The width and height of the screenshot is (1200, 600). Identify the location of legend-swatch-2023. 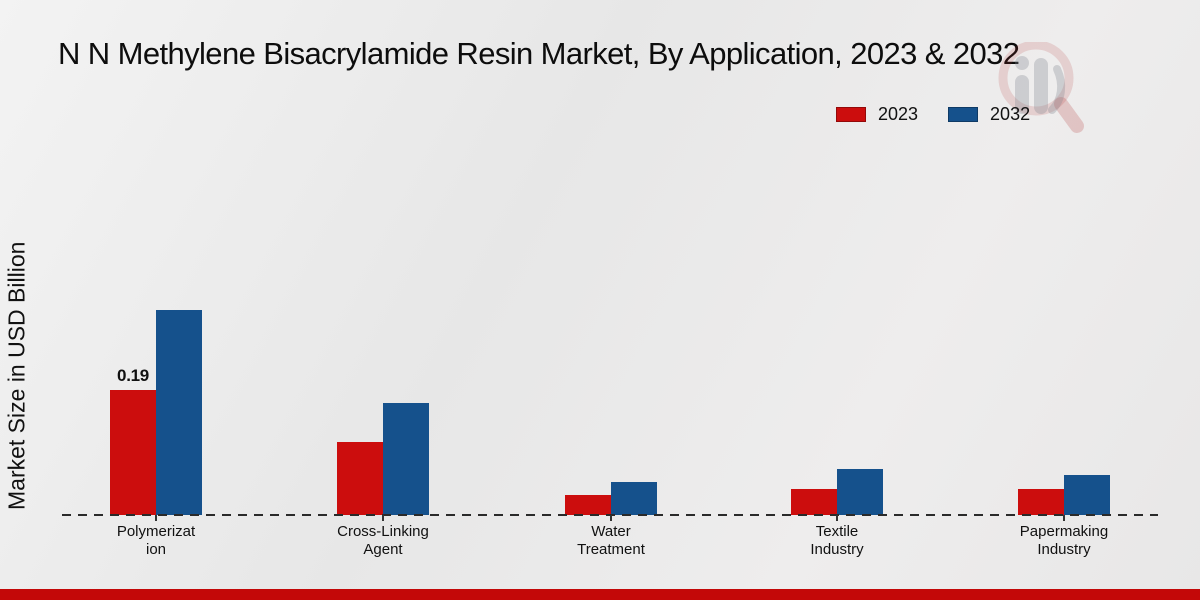
(851, 114).